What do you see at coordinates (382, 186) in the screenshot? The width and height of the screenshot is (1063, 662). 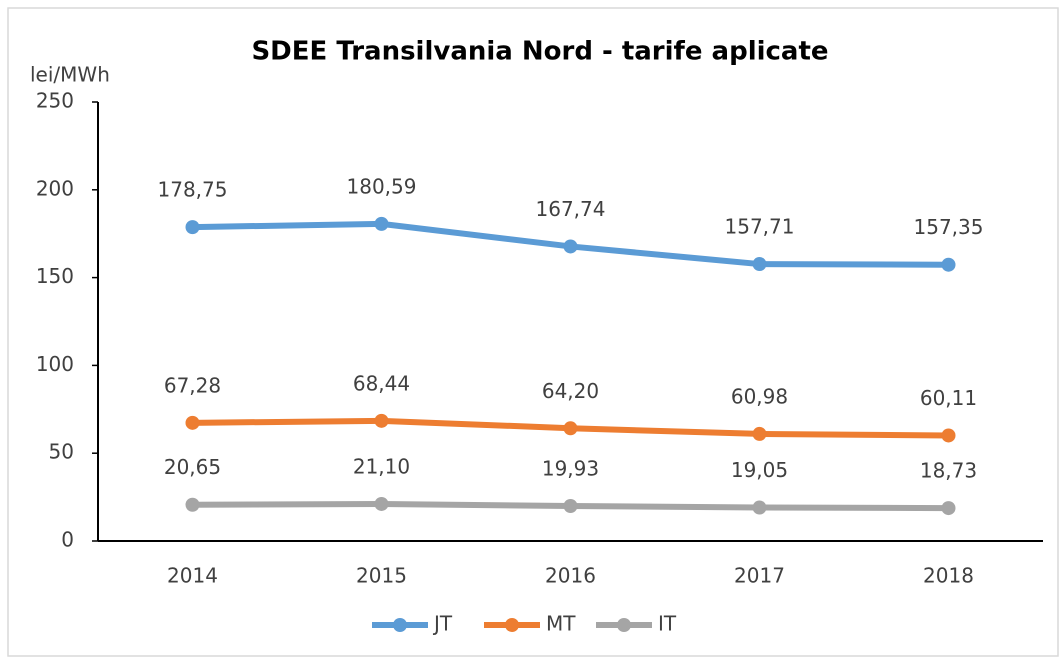 I see `data-label: 180,59` at bounding box center [382, 186].